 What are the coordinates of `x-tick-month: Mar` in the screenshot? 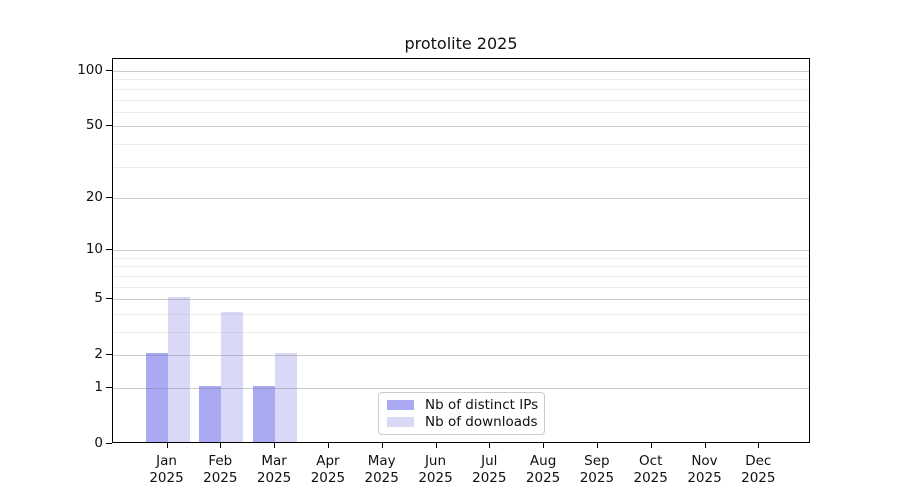 It's located at (274, 461).